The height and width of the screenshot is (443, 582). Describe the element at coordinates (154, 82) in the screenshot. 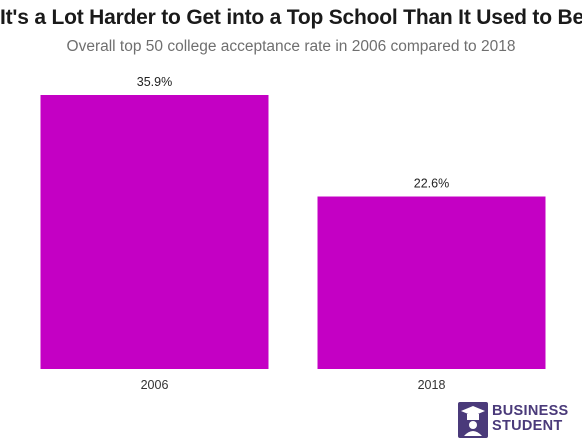

I see `data-label-2006: 35.9%` at that location.